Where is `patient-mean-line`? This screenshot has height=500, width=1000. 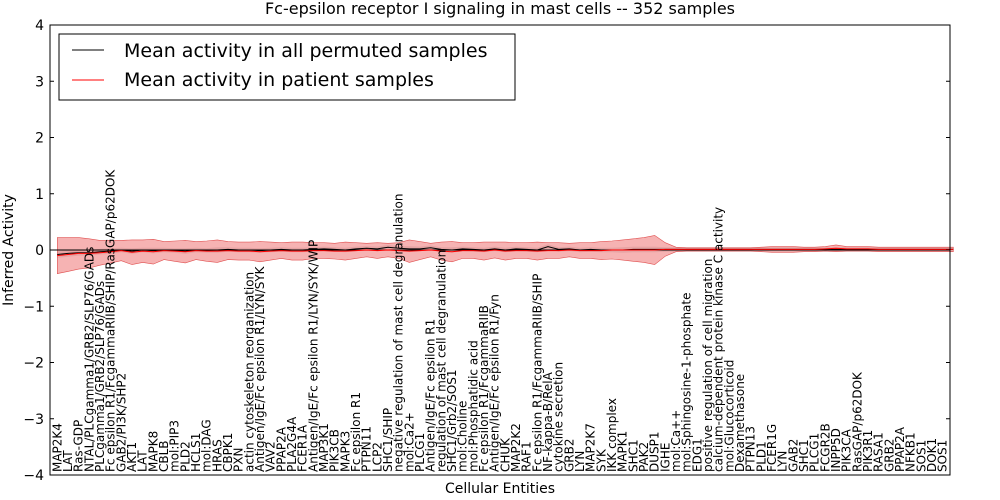
patient-mean-line is located at coordinates (505, 252).